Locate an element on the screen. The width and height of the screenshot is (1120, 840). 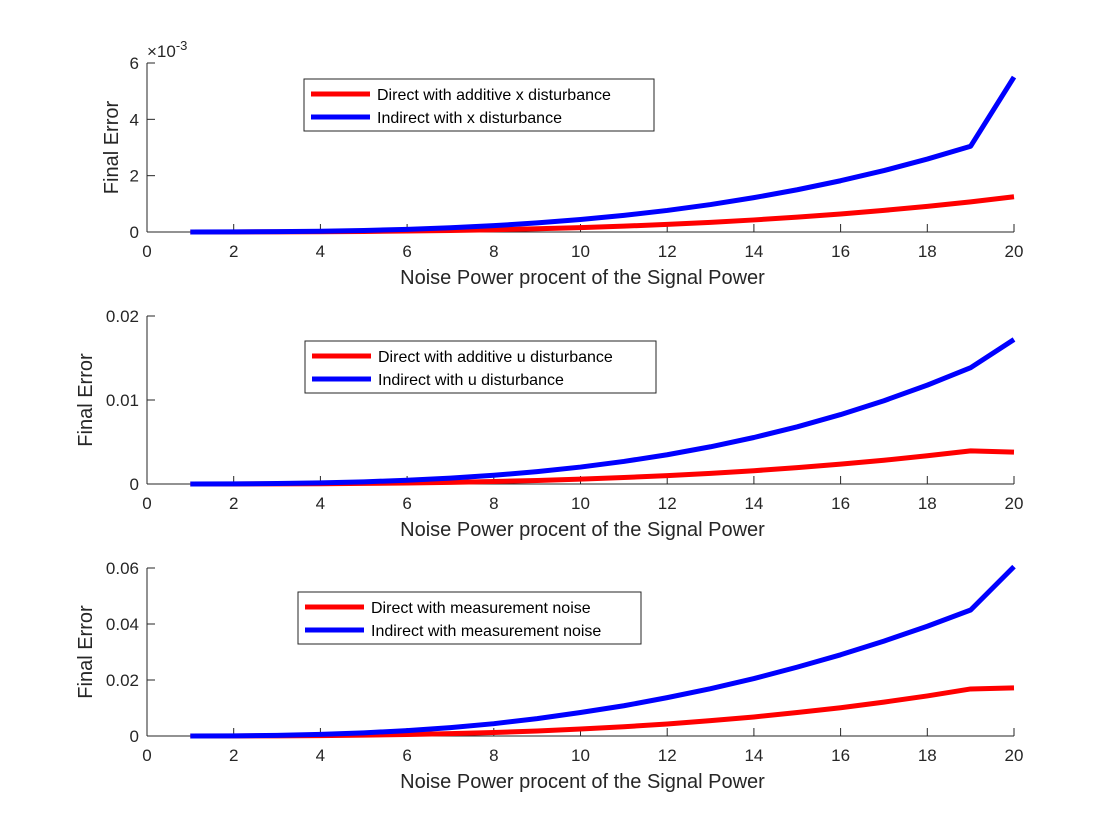
legend-entry-label: Direct with measurement noise is located at coordinates (481, 608).